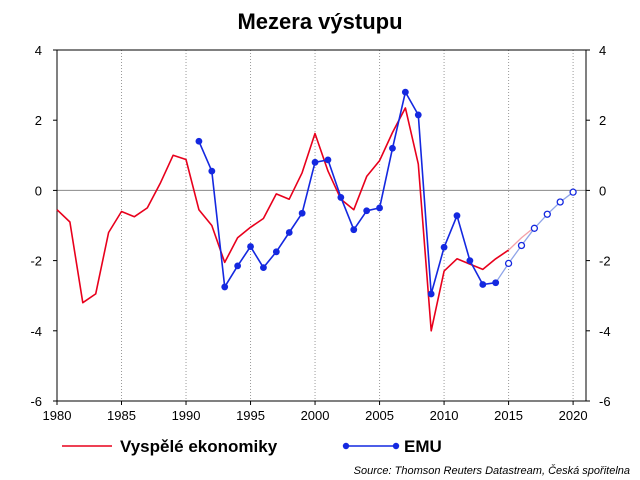 This screenshot has width=640, height=480. Describe the element at coordinates (379, 415) in the screenshot. I see `x-tick-label-2005: 2005` at that location.